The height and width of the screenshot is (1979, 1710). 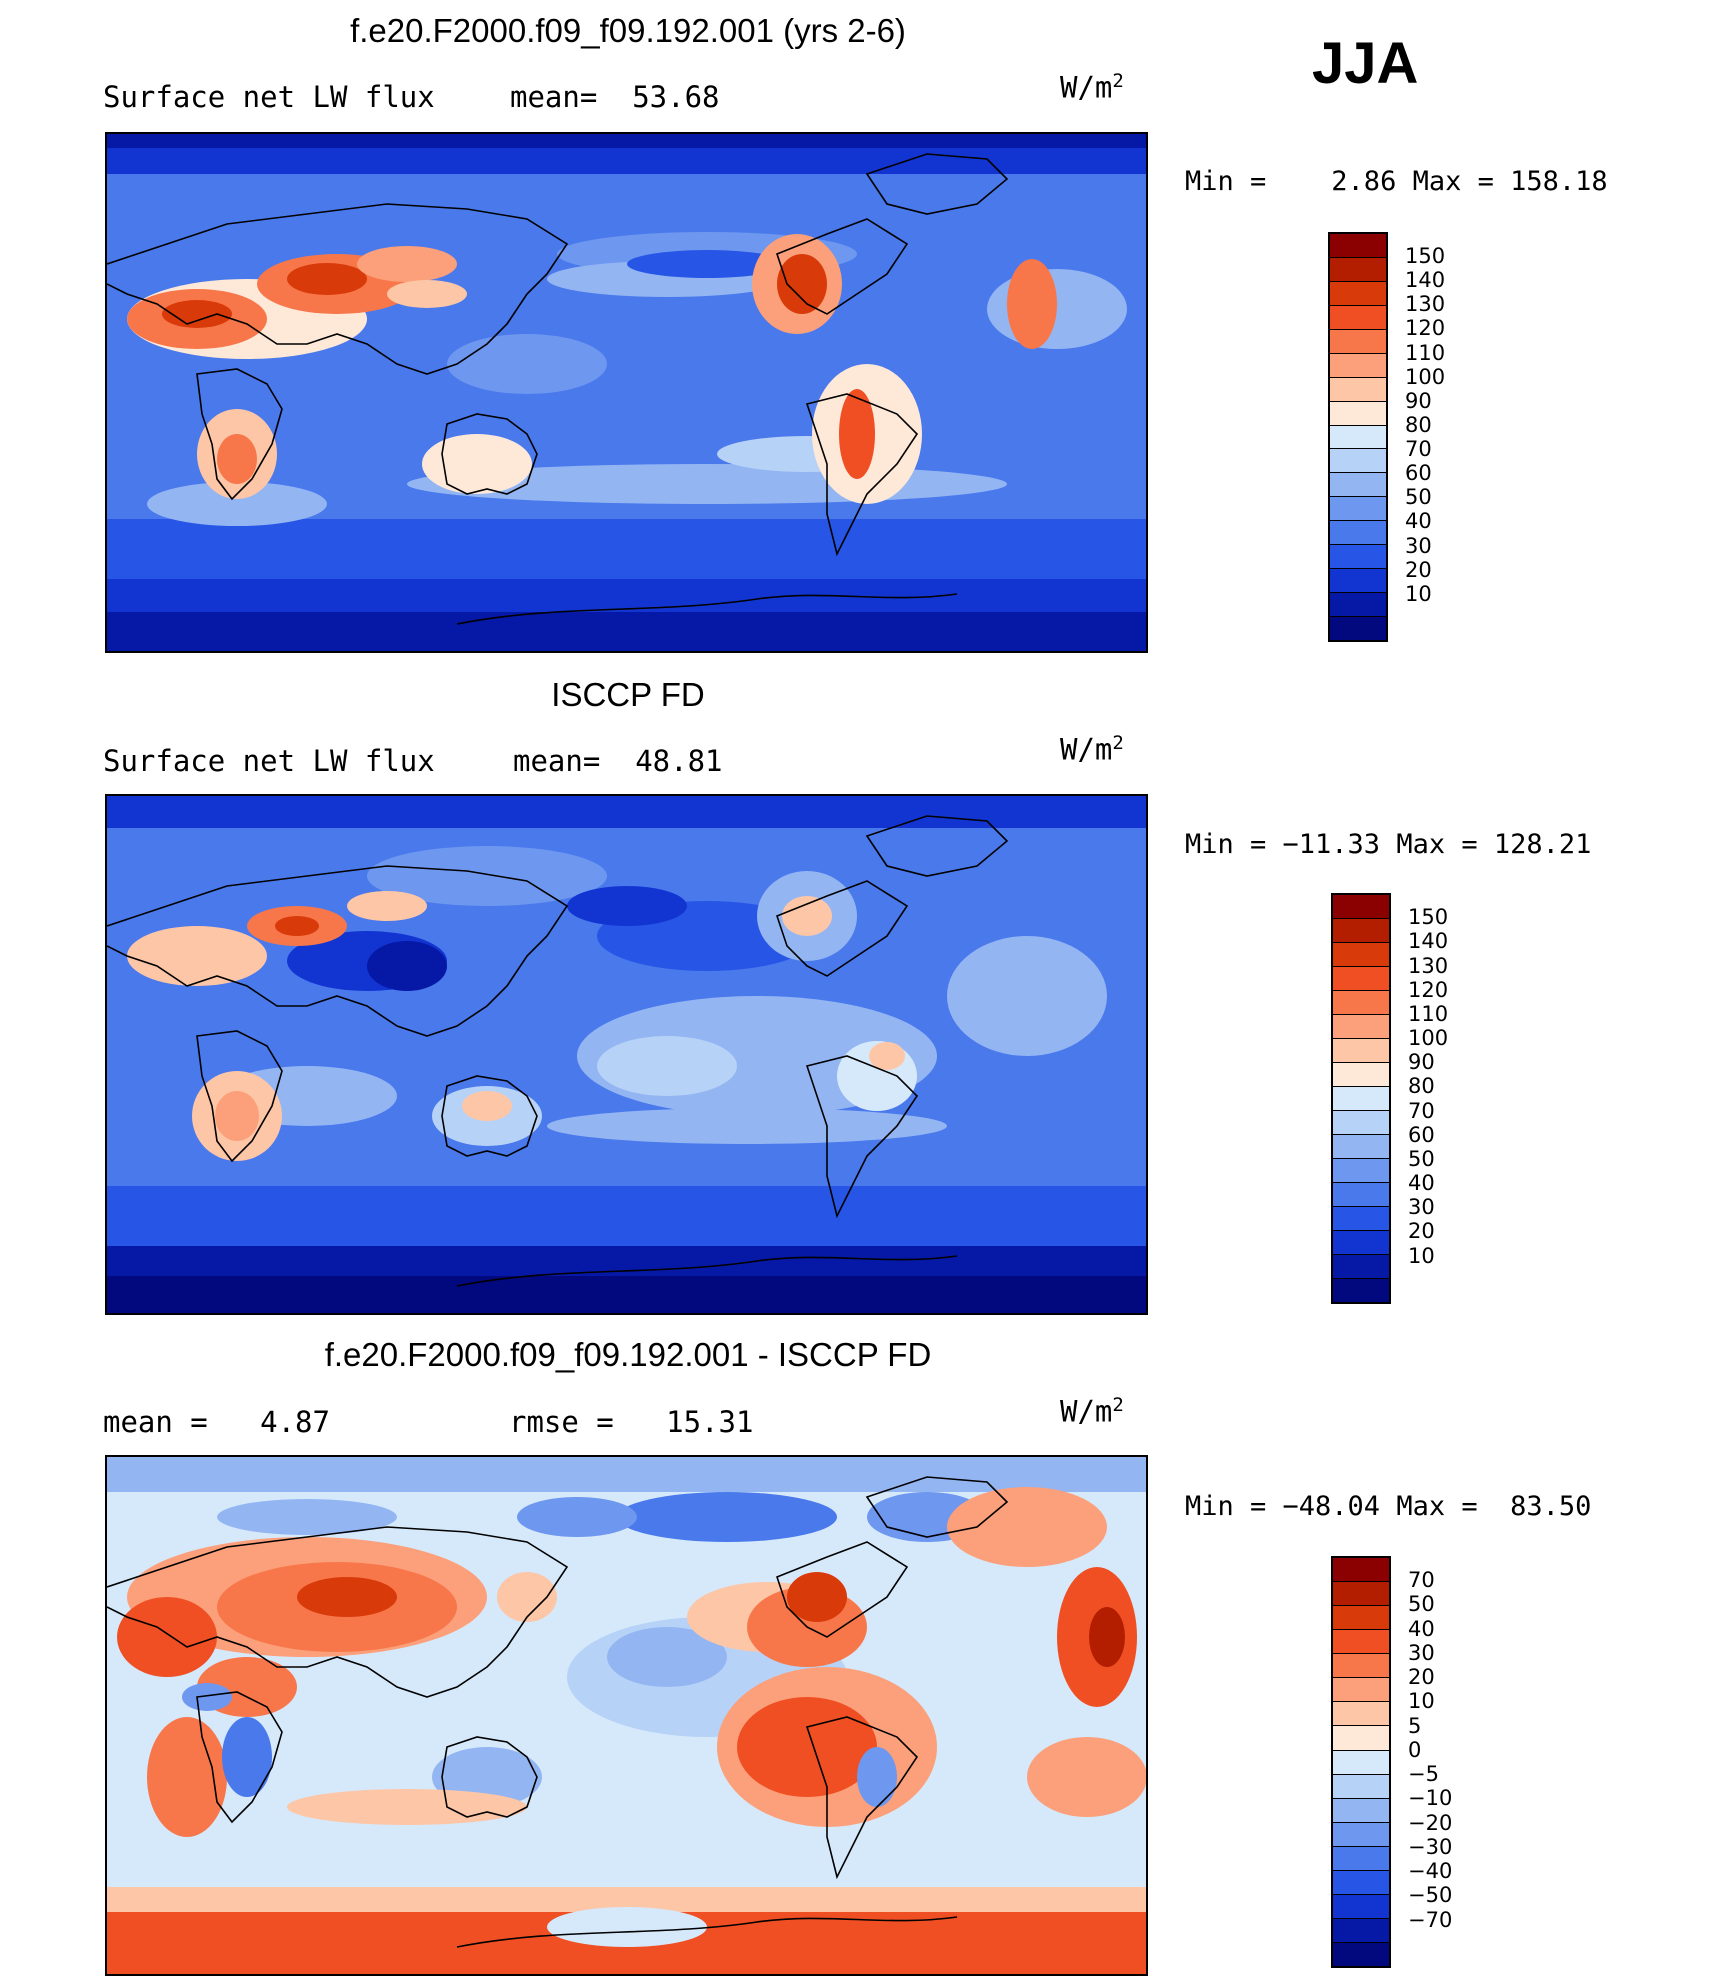 I want to click on panel-2-units: W/m2, so click(x=1092, y=749).